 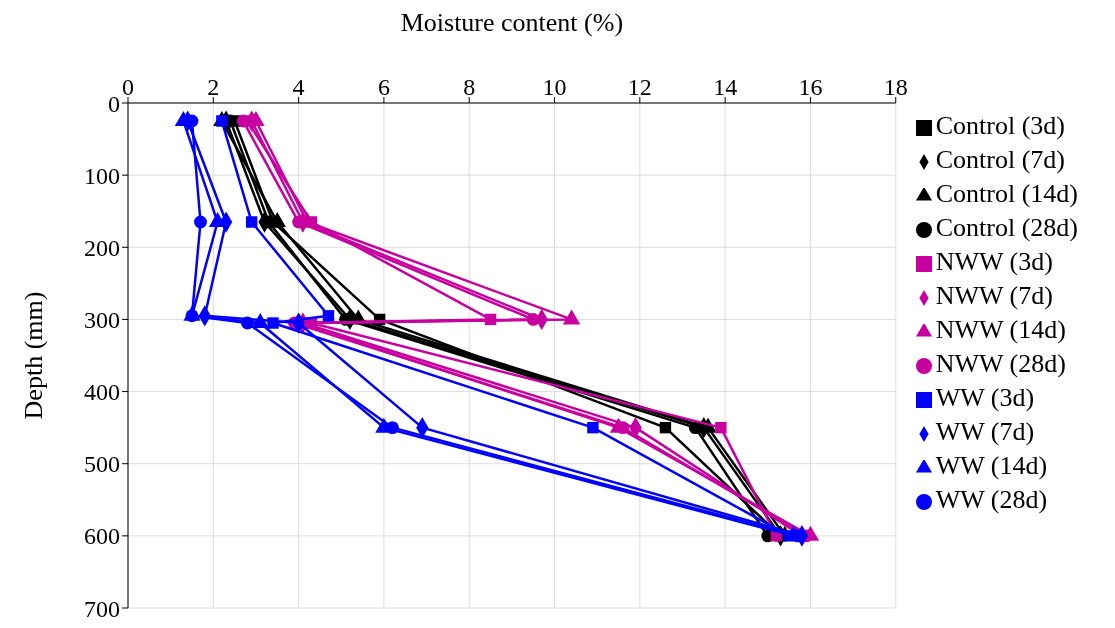 I want to click on legend-label: Control (3d), so click(x=1000, y=125).